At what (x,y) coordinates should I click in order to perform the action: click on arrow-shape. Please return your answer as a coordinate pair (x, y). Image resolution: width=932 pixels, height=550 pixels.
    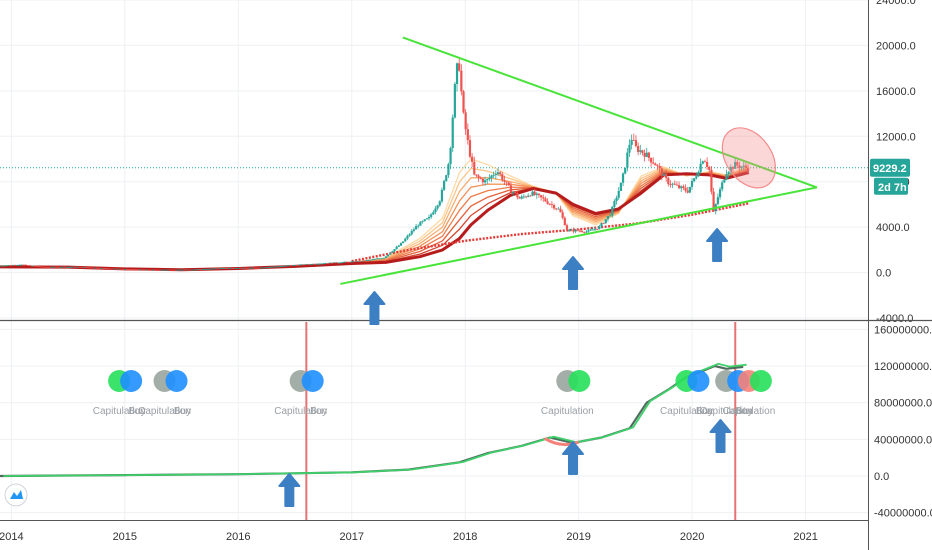
    Looking at the image, I should click on (720, 436).